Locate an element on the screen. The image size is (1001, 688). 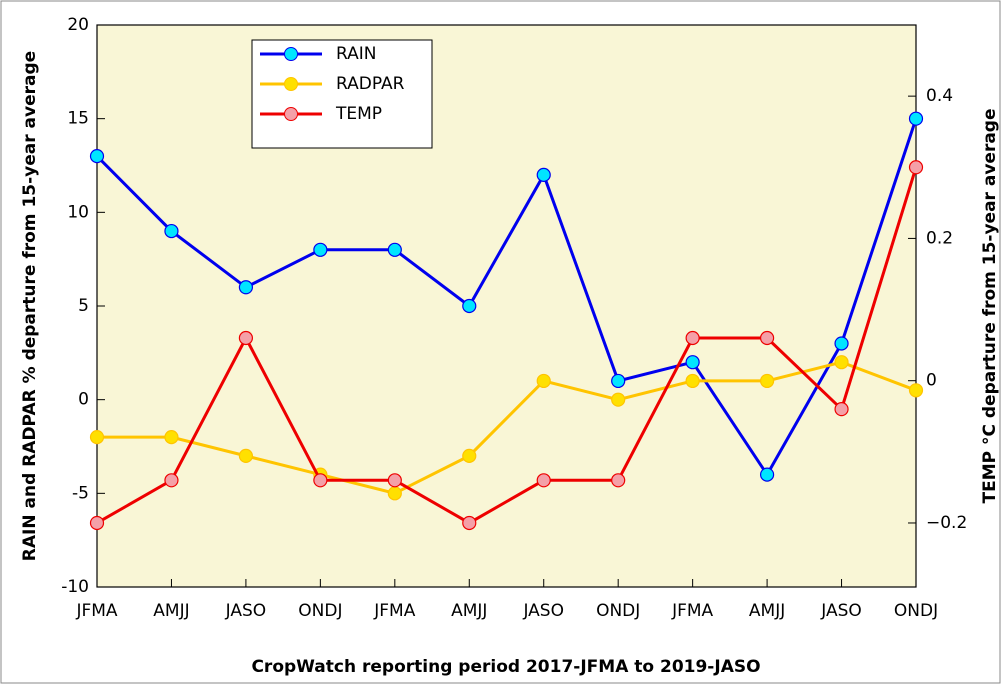
legend-label: RAIN is located at coordinates (356, 54).